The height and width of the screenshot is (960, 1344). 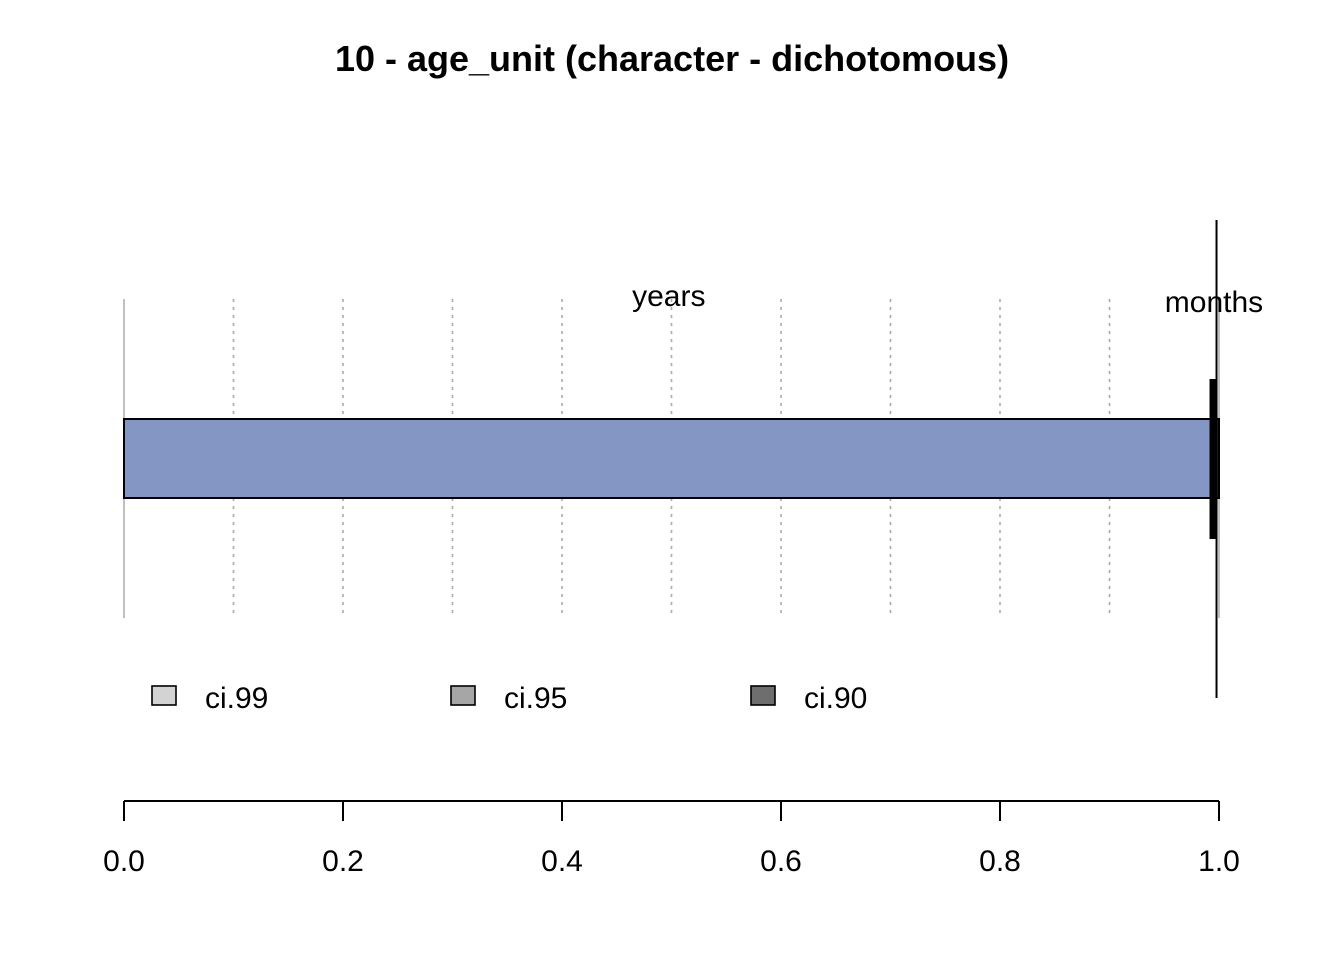 I want to click on legend-label: ci.90, so click(x=835, y=698).